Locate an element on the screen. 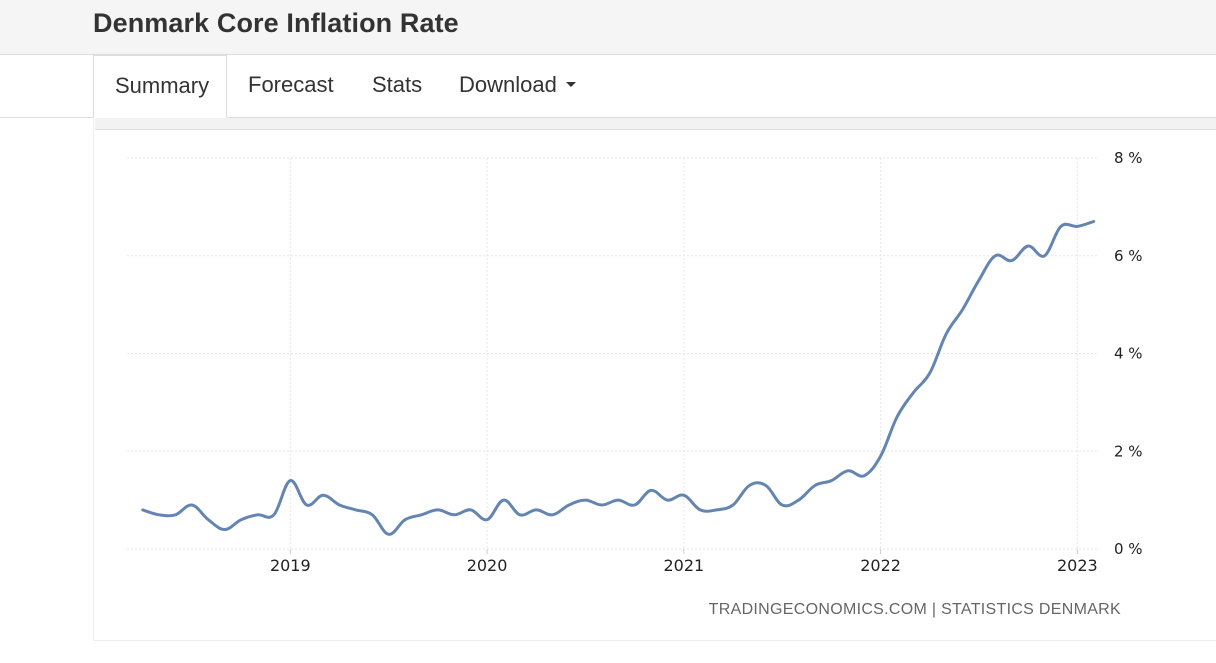 This screenshot has height=663, width=1216. page-title: Denmark Core Inflation Rate is located at coordinates (276, 23).